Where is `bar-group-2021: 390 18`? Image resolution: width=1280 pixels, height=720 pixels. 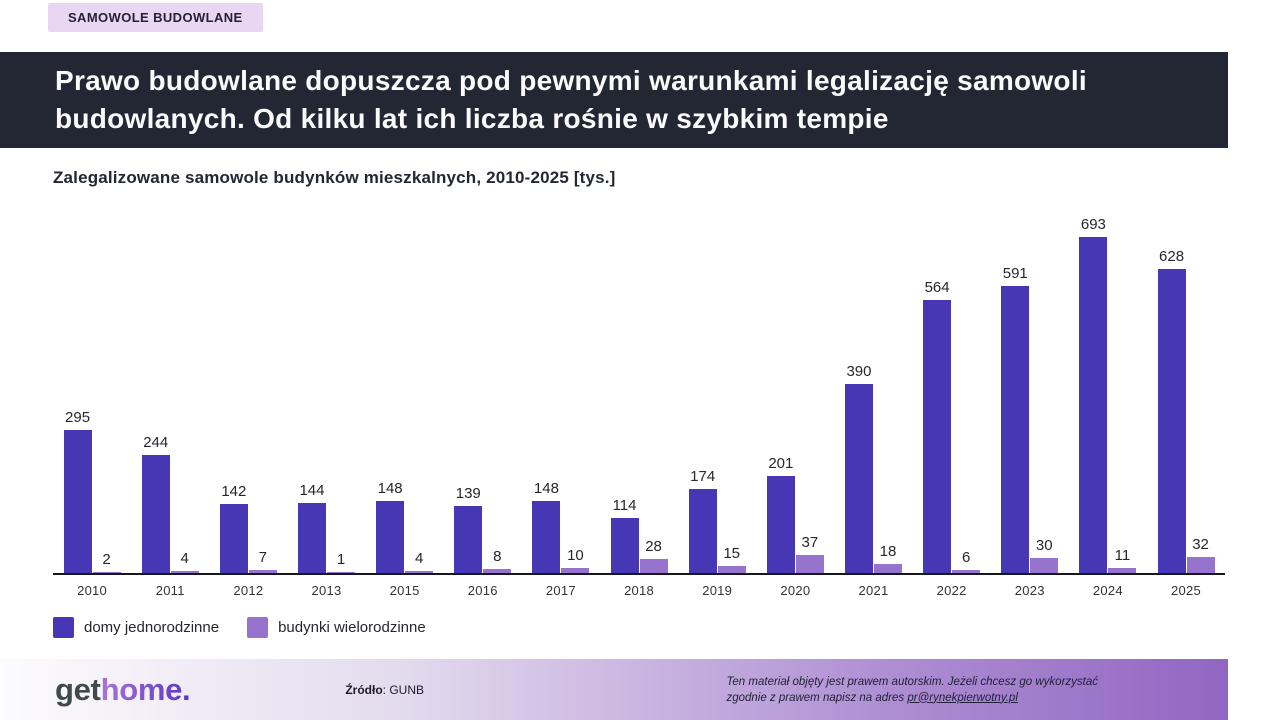
bar-group-2021: 390 18 is located at coordinates (873, 468).